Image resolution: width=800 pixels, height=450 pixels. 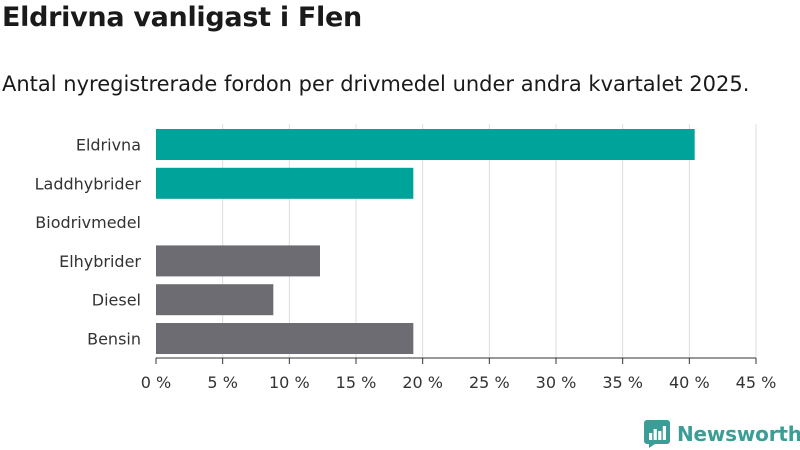 What do you see at coordinates (689, 382) in the screenshot?
I see `x-tick-label: 40 %` at bounding box center [689, 382].